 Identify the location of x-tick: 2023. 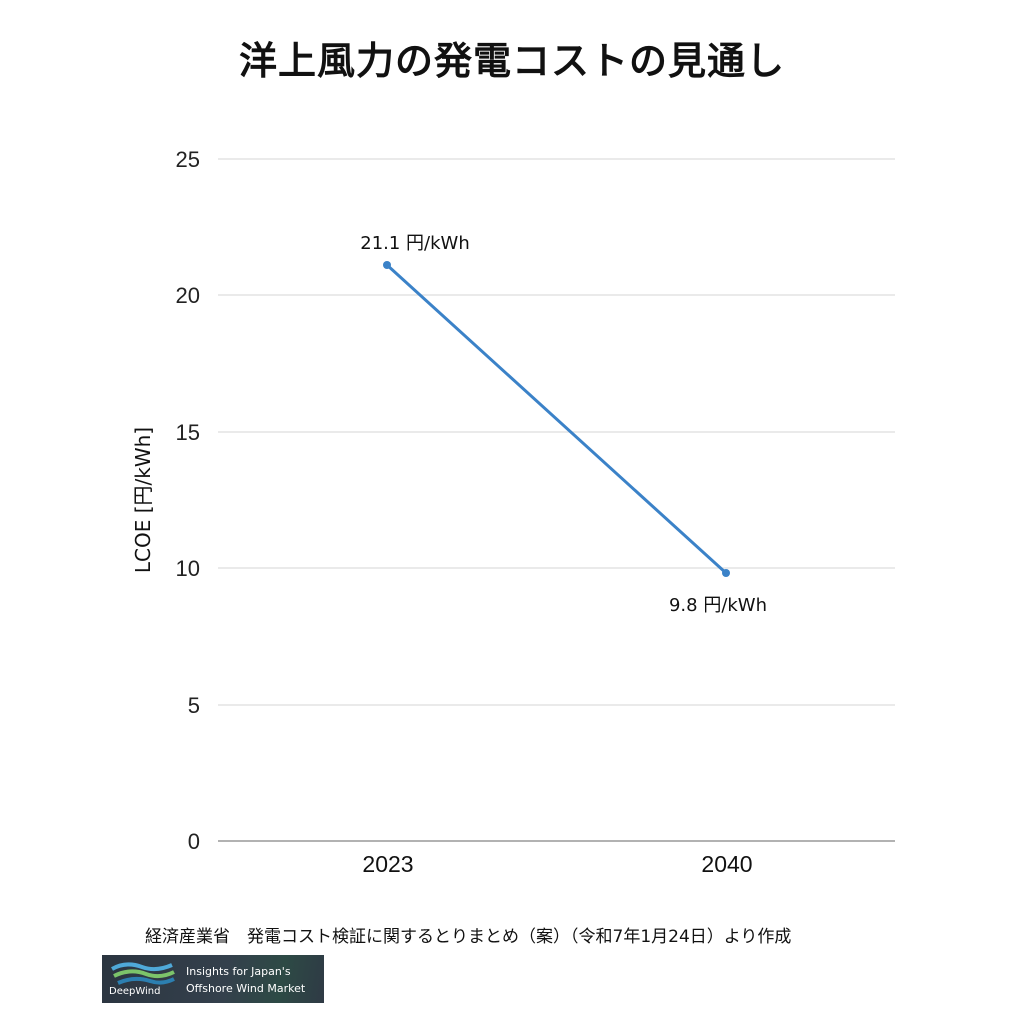
(387, 864).